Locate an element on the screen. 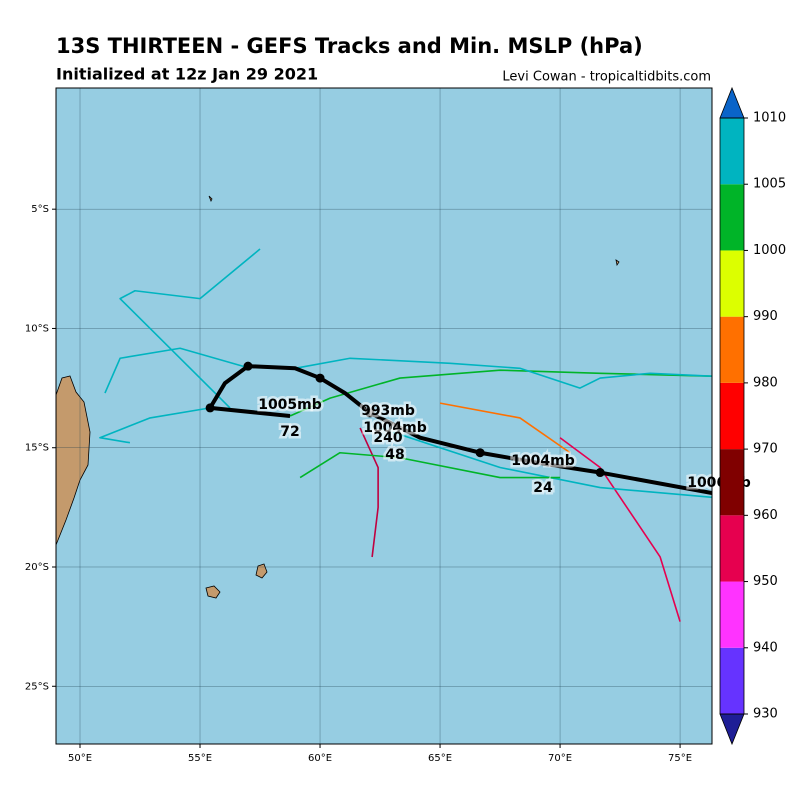  colorbar-label: 970 is located at coordinates (765, 449).